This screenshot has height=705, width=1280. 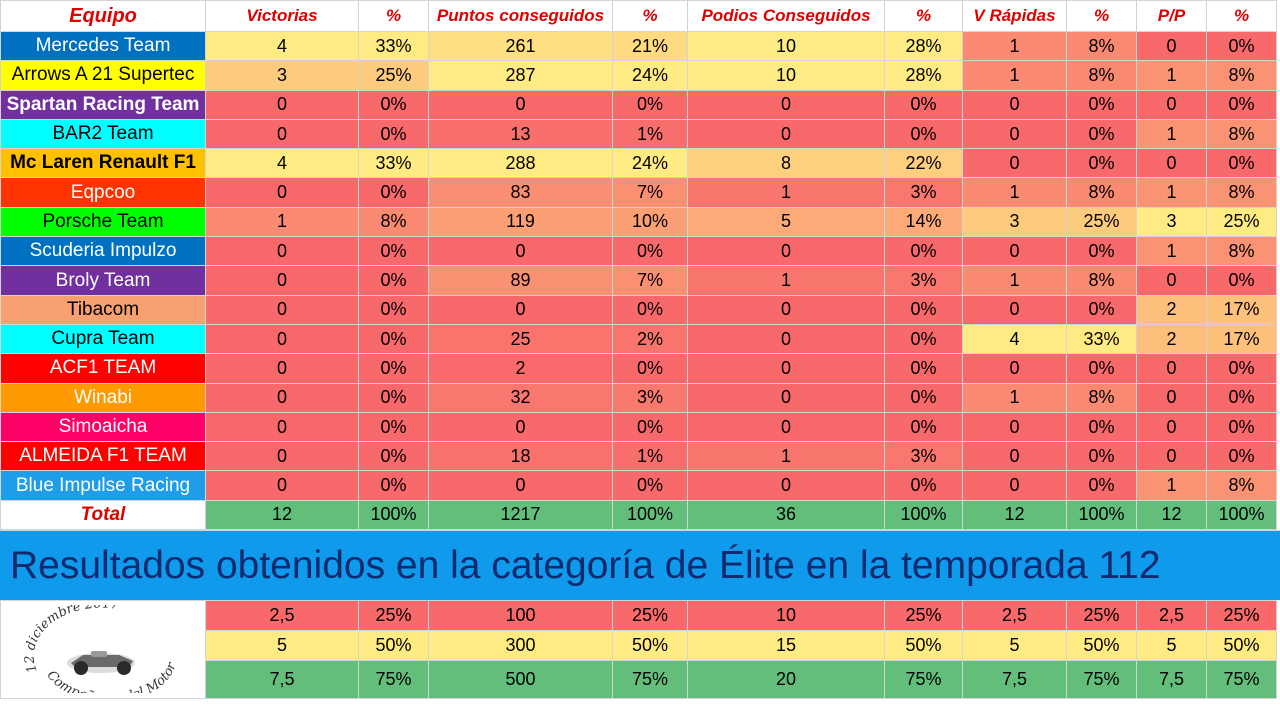 I want to click on cell-podios: 1, so click(x=786, y=280).